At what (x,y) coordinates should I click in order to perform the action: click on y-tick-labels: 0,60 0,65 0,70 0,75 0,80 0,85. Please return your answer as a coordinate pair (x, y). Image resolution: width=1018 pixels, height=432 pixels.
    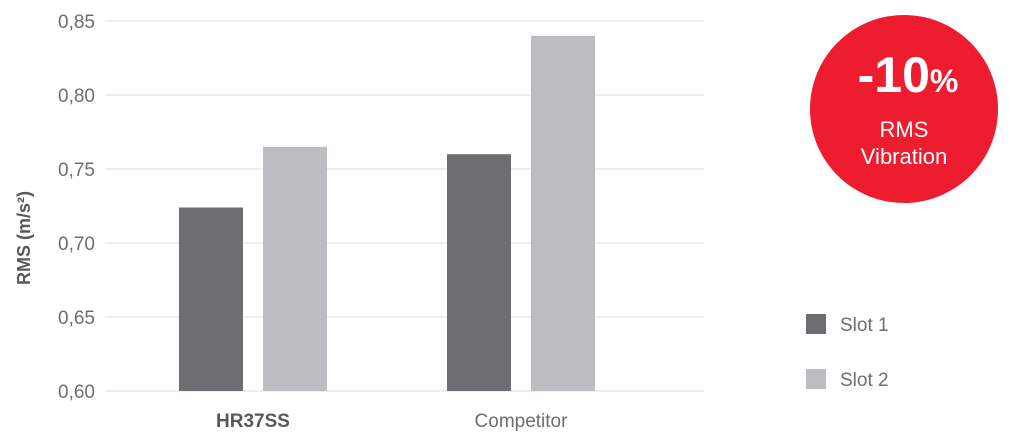
    Looking at the image, I should click on (76, 207).